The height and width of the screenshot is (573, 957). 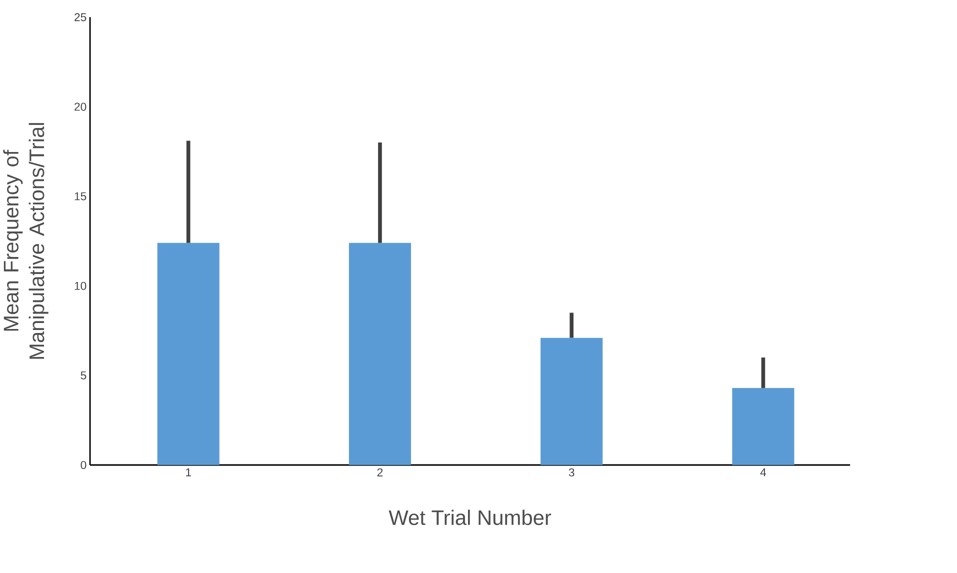 What do you see at coordinates (80, 196) in the screenshot?
I see `y-tick-label: 15` at bounding box center [80, 196].